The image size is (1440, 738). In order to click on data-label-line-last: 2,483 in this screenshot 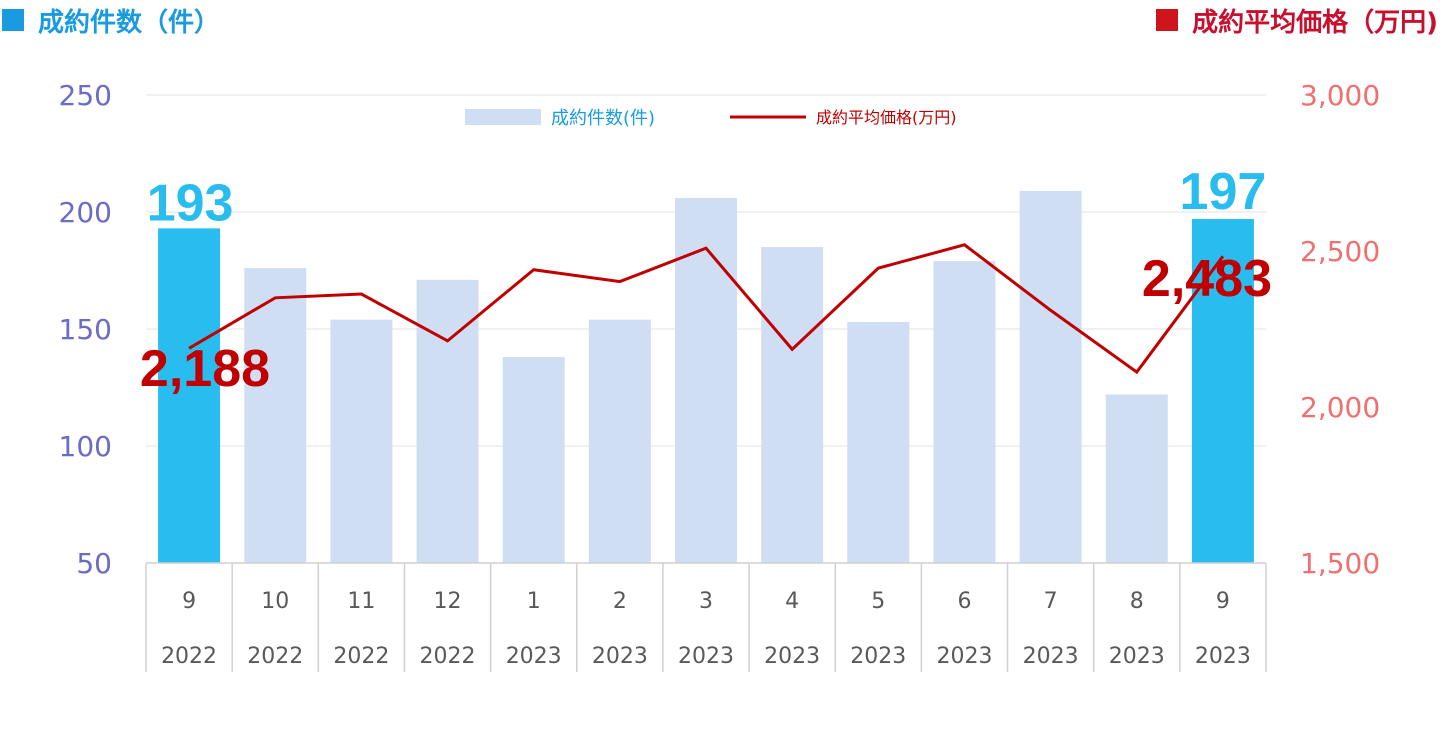, I will do `click(1207, 279)`.